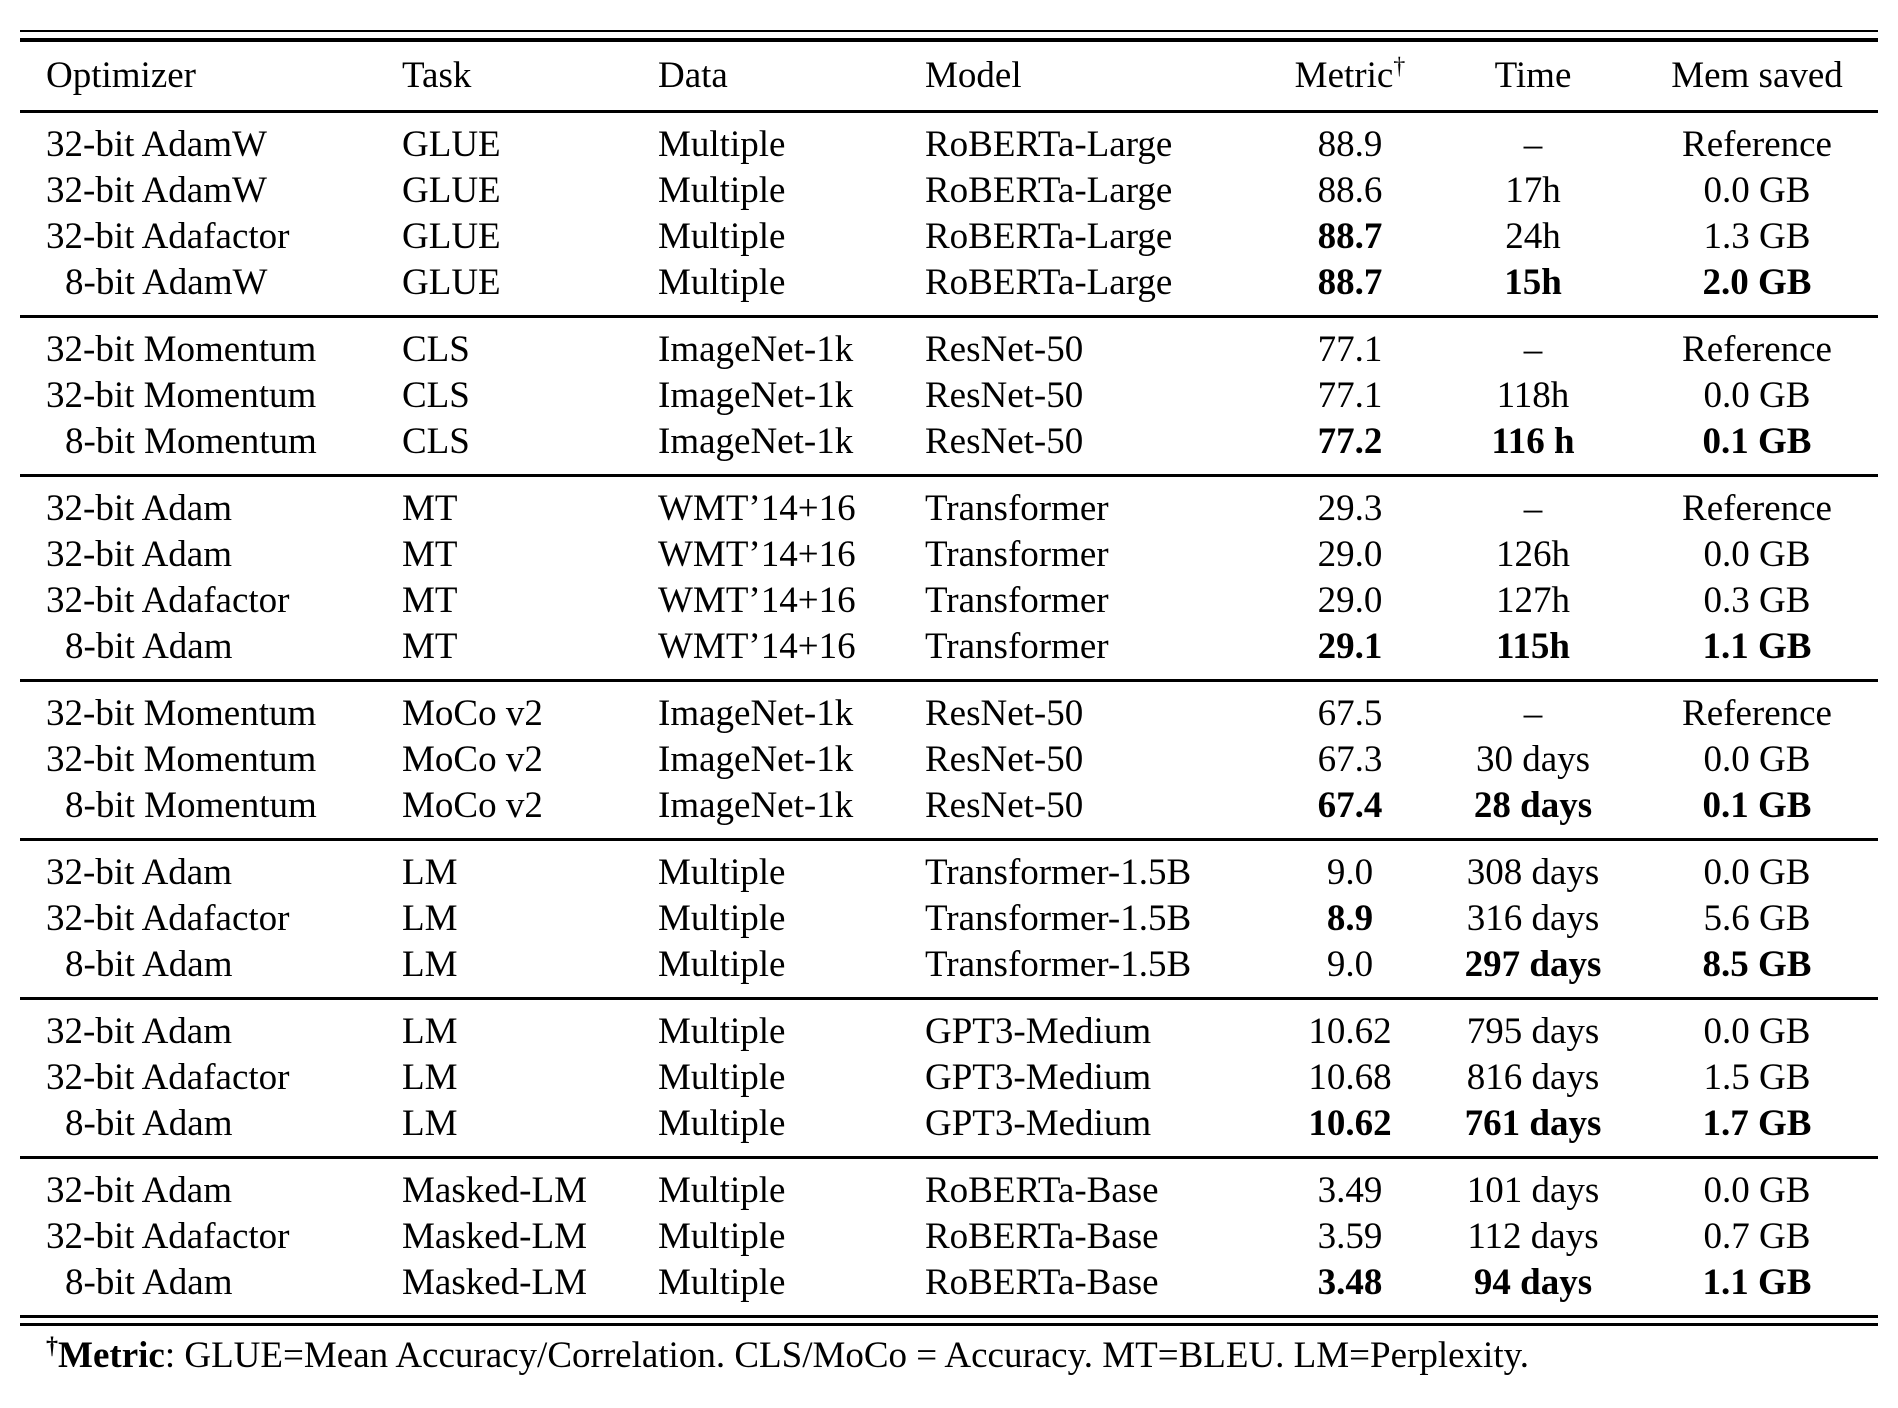 The height and width of the screenshot is (1408, 1898). I want to click on col-header-metric: Metric†, so click(1350, 75).